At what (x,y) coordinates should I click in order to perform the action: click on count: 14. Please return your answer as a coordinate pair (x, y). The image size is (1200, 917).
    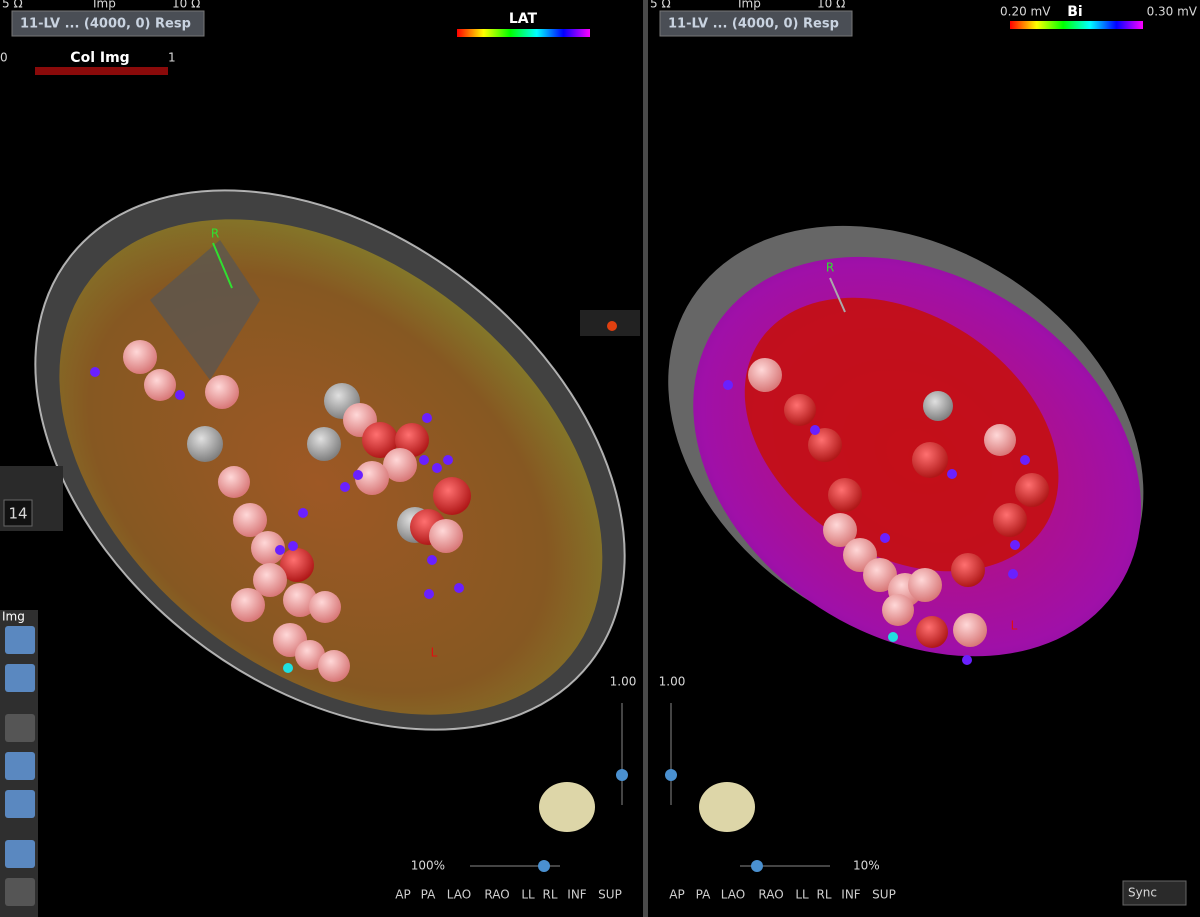
    Looking at the image, I should click on (17, 514).